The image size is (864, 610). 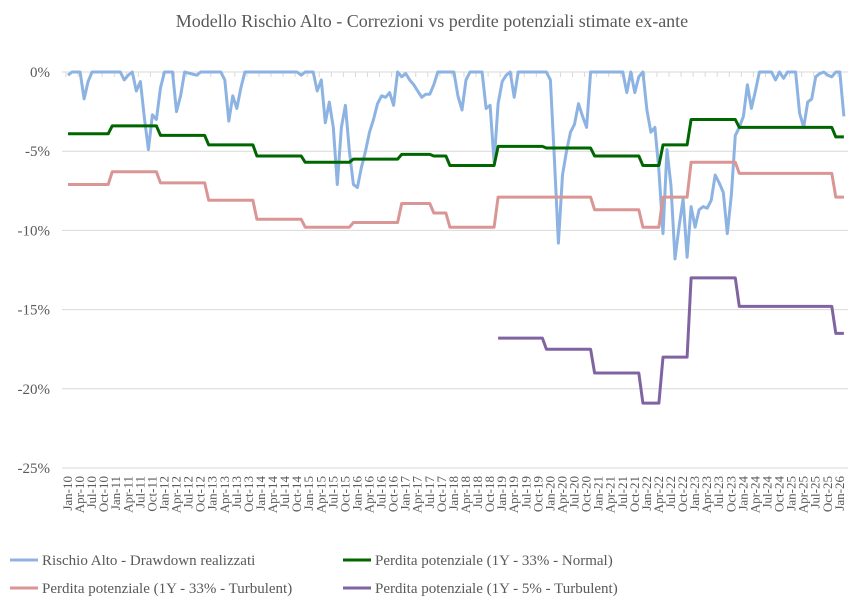 What do you see at coordinates (477, 492) in the screenshot?
I see `x-tick-label: Jul-18` at bounding box center [477, 492].